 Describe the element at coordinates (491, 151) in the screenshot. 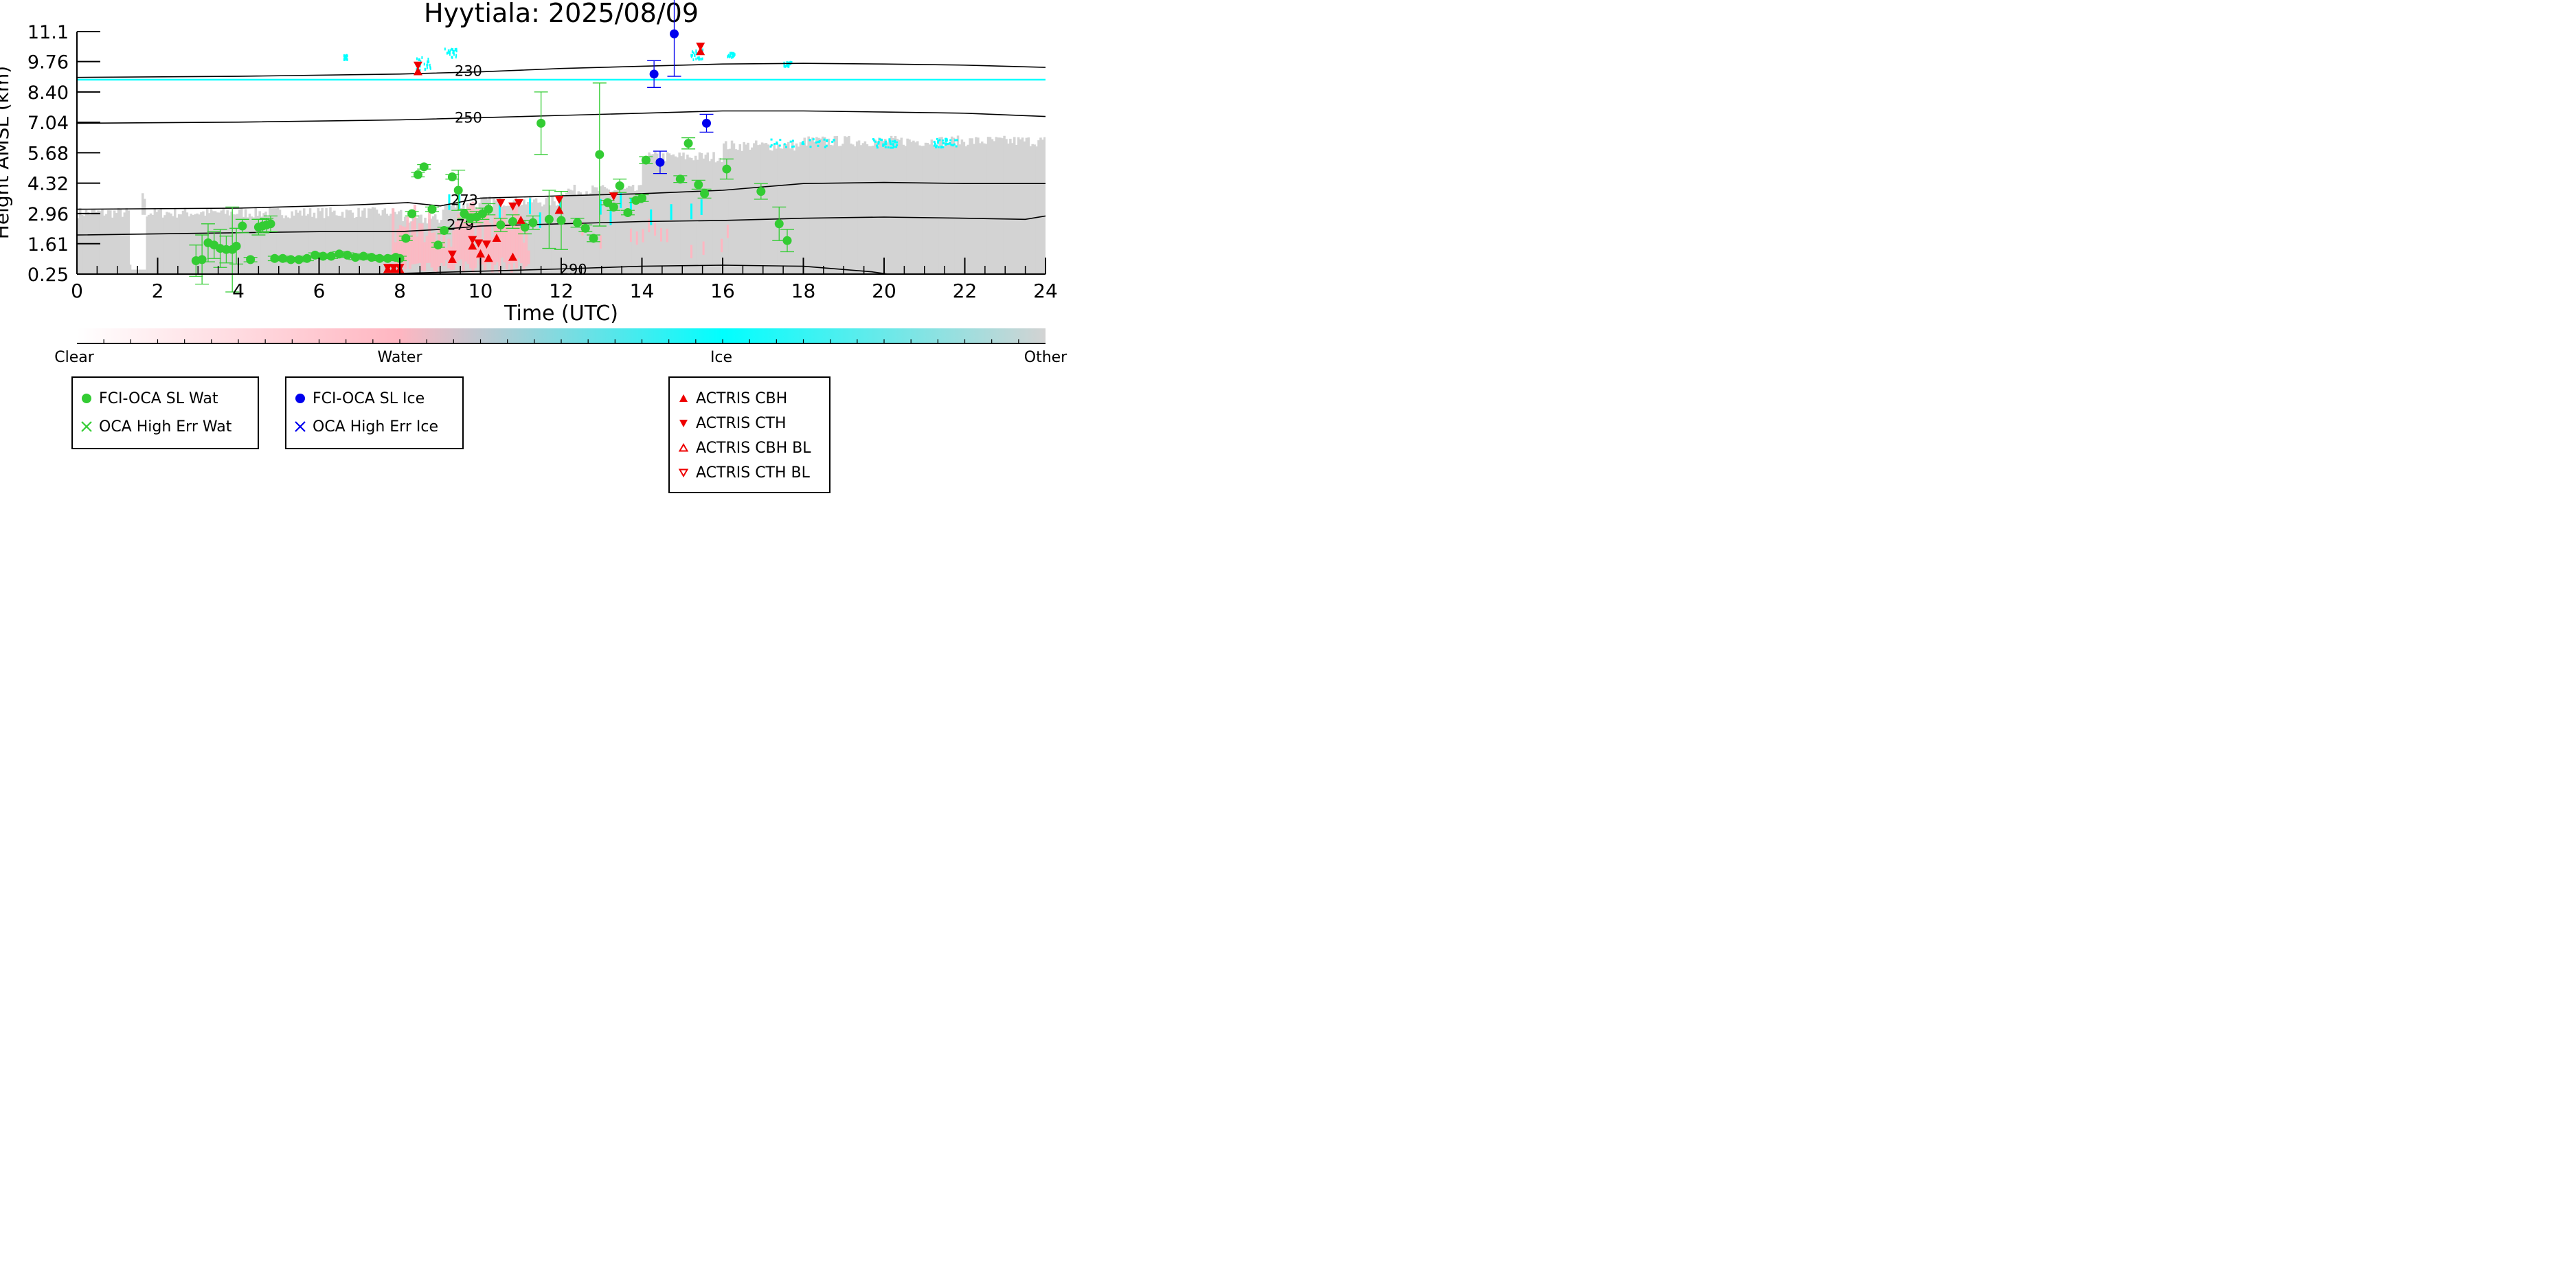

I see `data-markers` at that location.